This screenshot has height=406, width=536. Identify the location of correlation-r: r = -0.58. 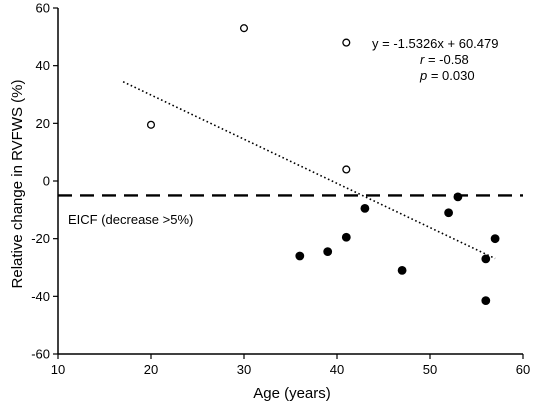
(444, 59).